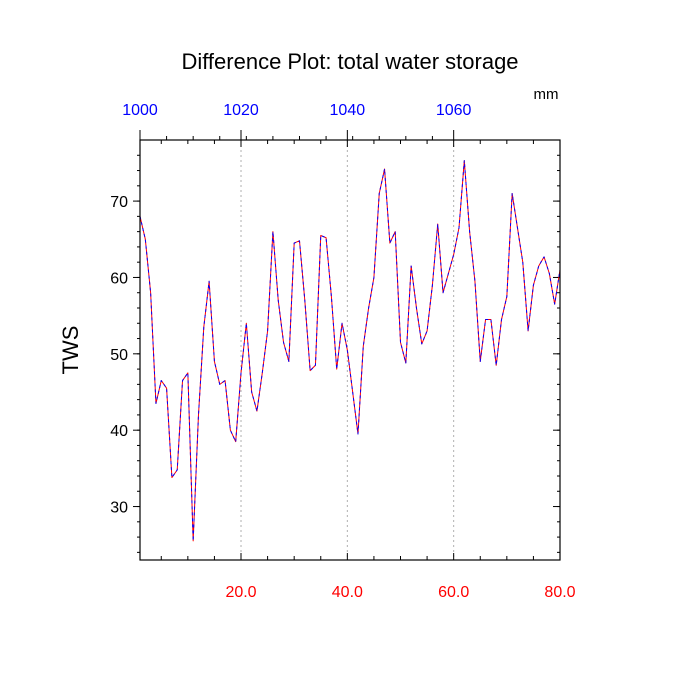  Describe the element at coordinates (347, 592) in the screenshot. I see `bottom-tick-label: 40.0` at that location.